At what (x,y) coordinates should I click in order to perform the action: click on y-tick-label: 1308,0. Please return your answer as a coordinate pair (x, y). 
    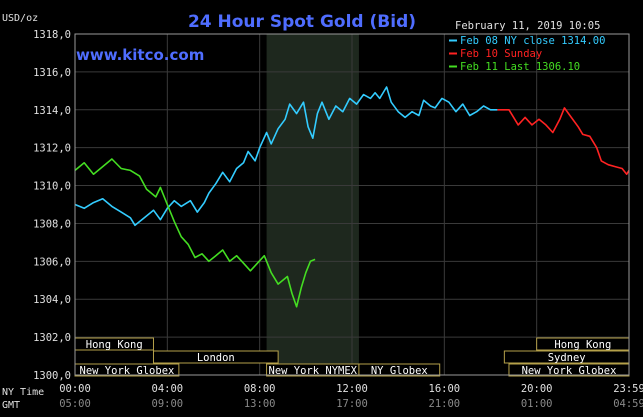
    Looking at the image, I should click on (52, 224).